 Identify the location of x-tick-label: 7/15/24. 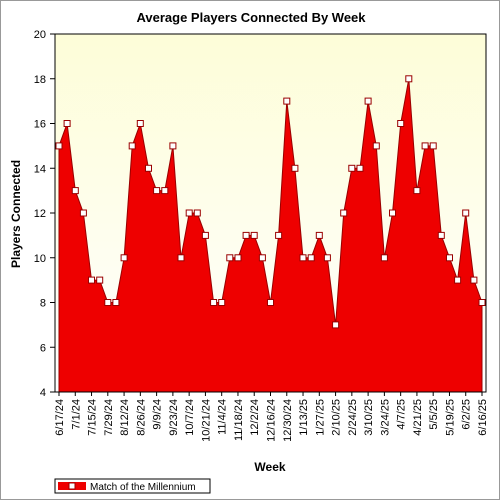
(93, 417).